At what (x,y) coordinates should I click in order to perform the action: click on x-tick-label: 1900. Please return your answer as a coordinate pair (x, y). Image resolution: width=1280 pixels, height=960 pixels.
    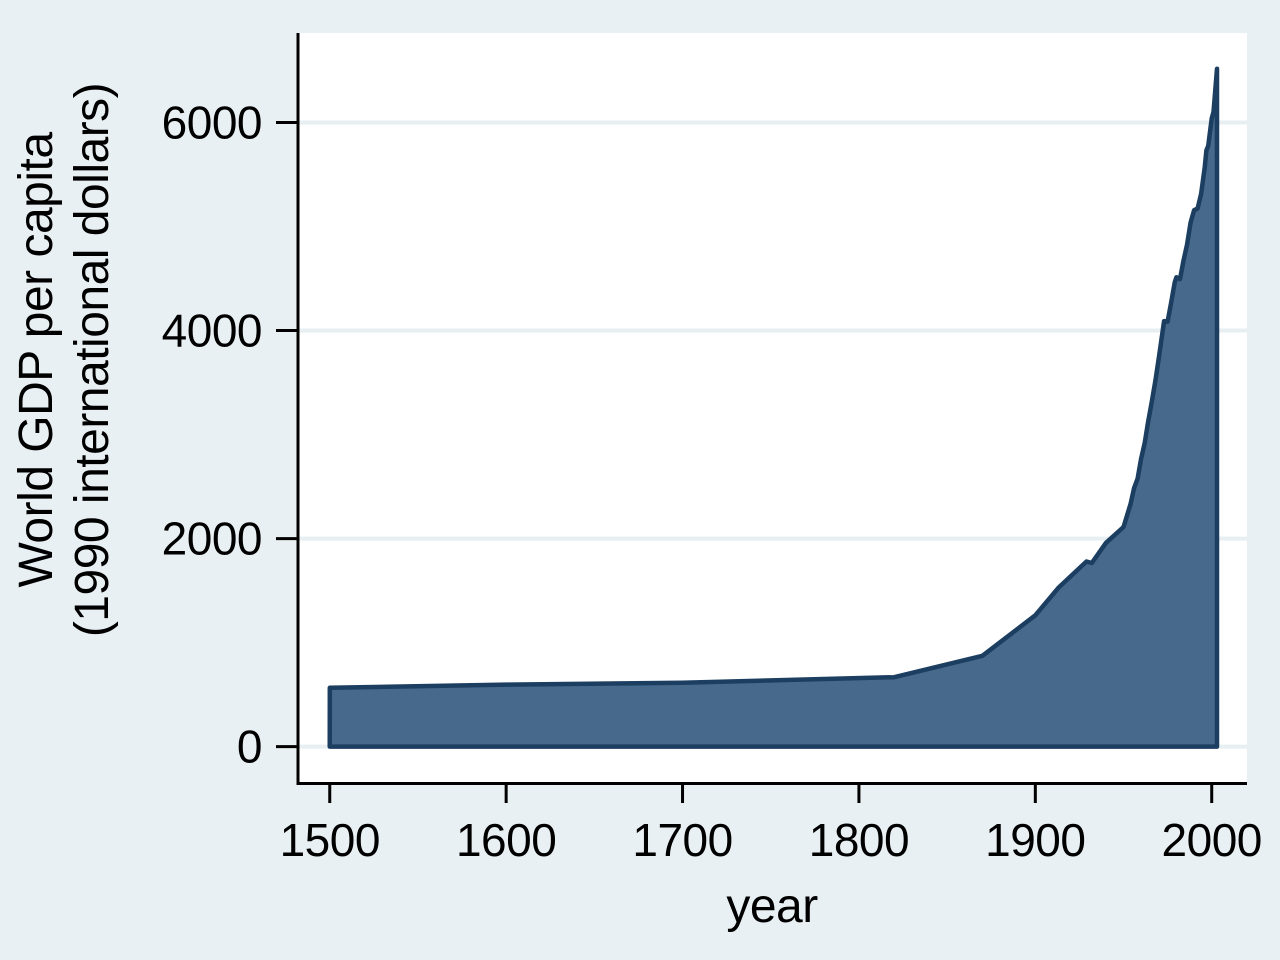
    Looking at the image, I should click on (1035, 840).